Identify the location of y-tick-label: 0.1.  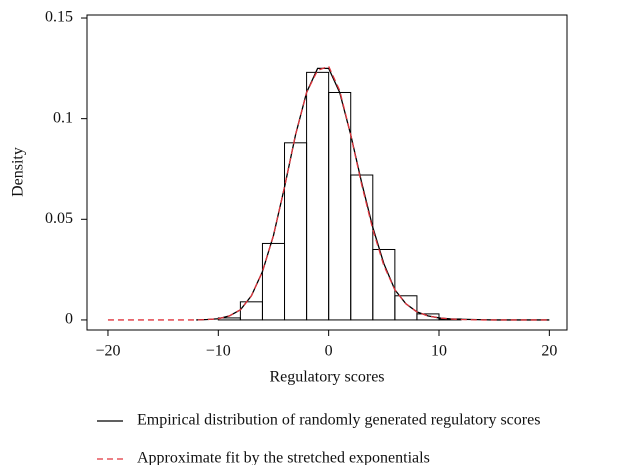
(63, 117).